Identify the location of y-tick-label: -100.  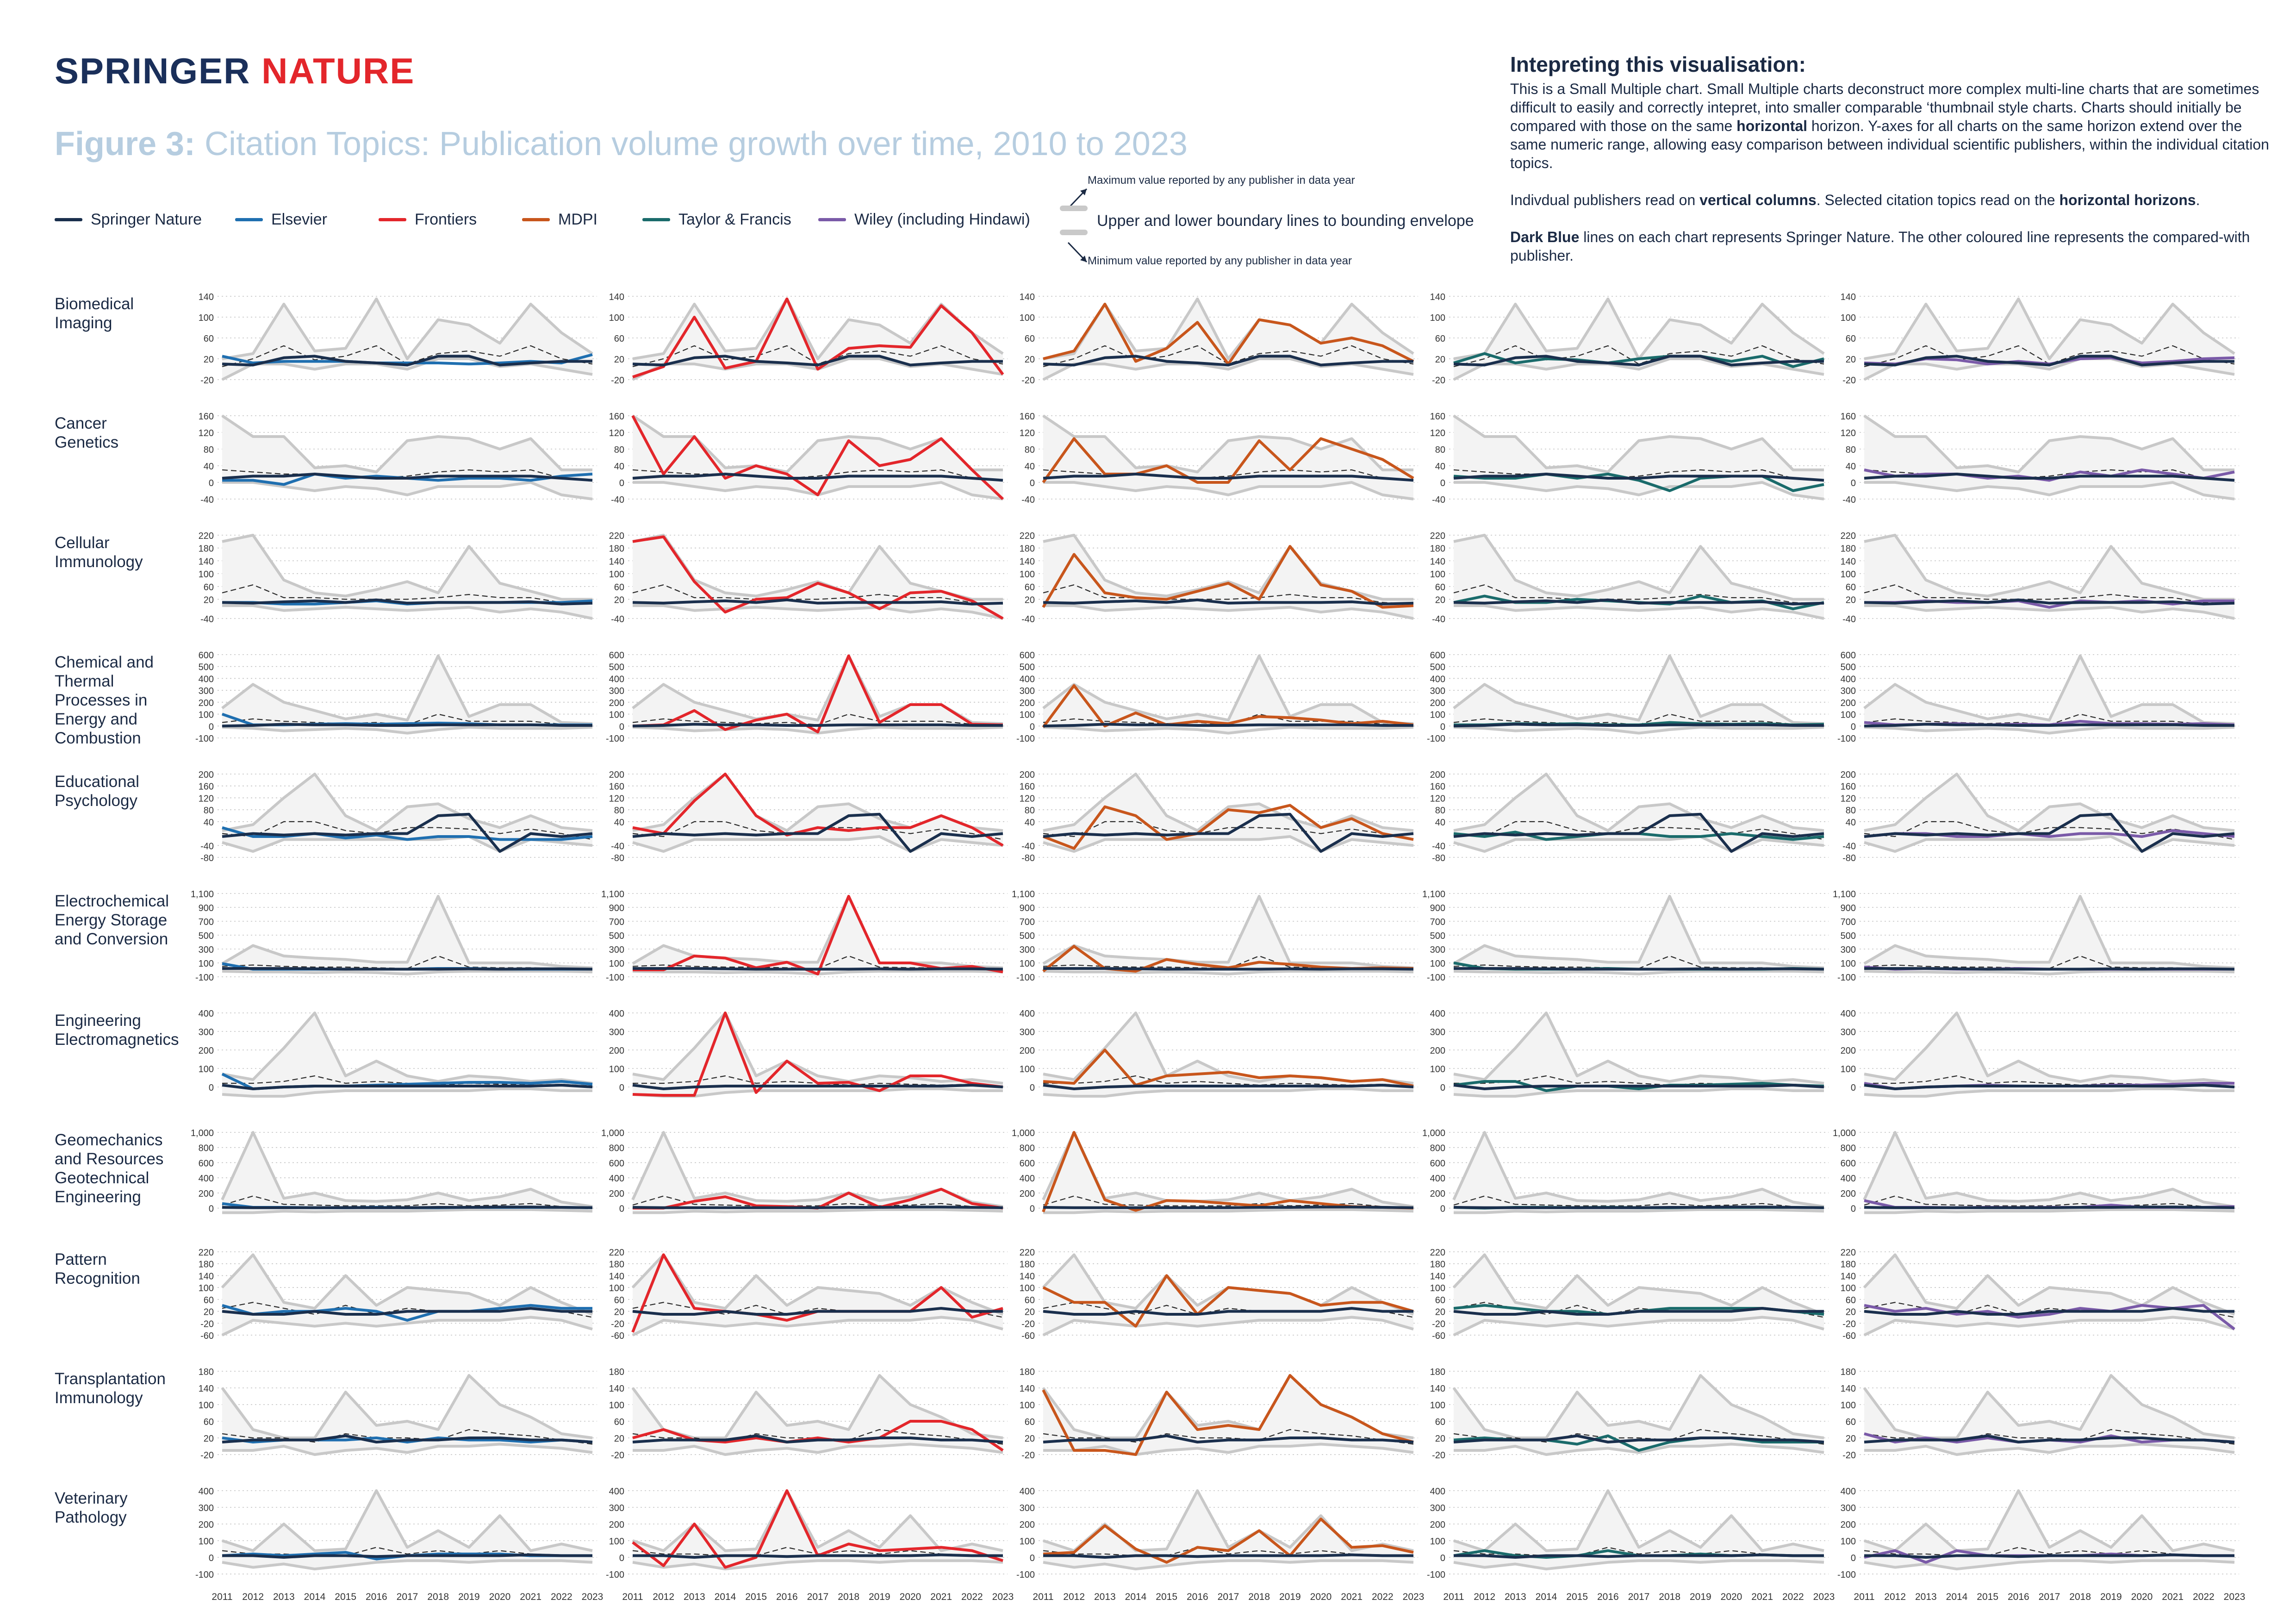
(615, 978).